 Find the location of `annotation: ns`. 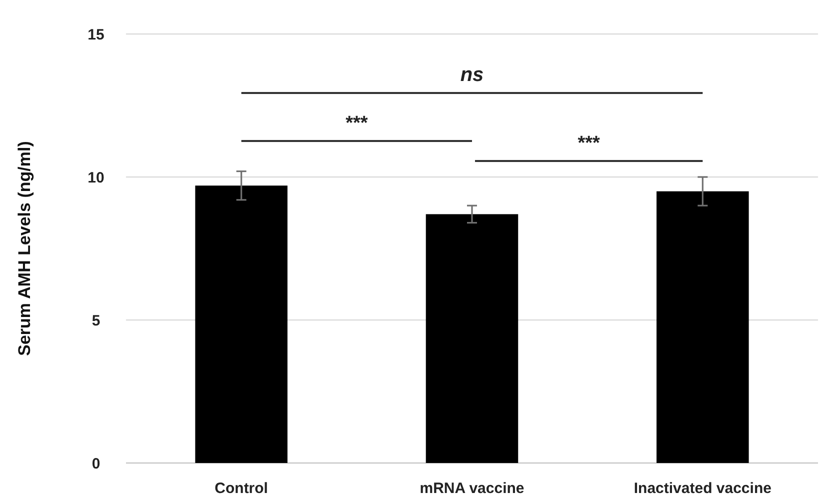

annotation: ns is located at coordinates (472, 75).